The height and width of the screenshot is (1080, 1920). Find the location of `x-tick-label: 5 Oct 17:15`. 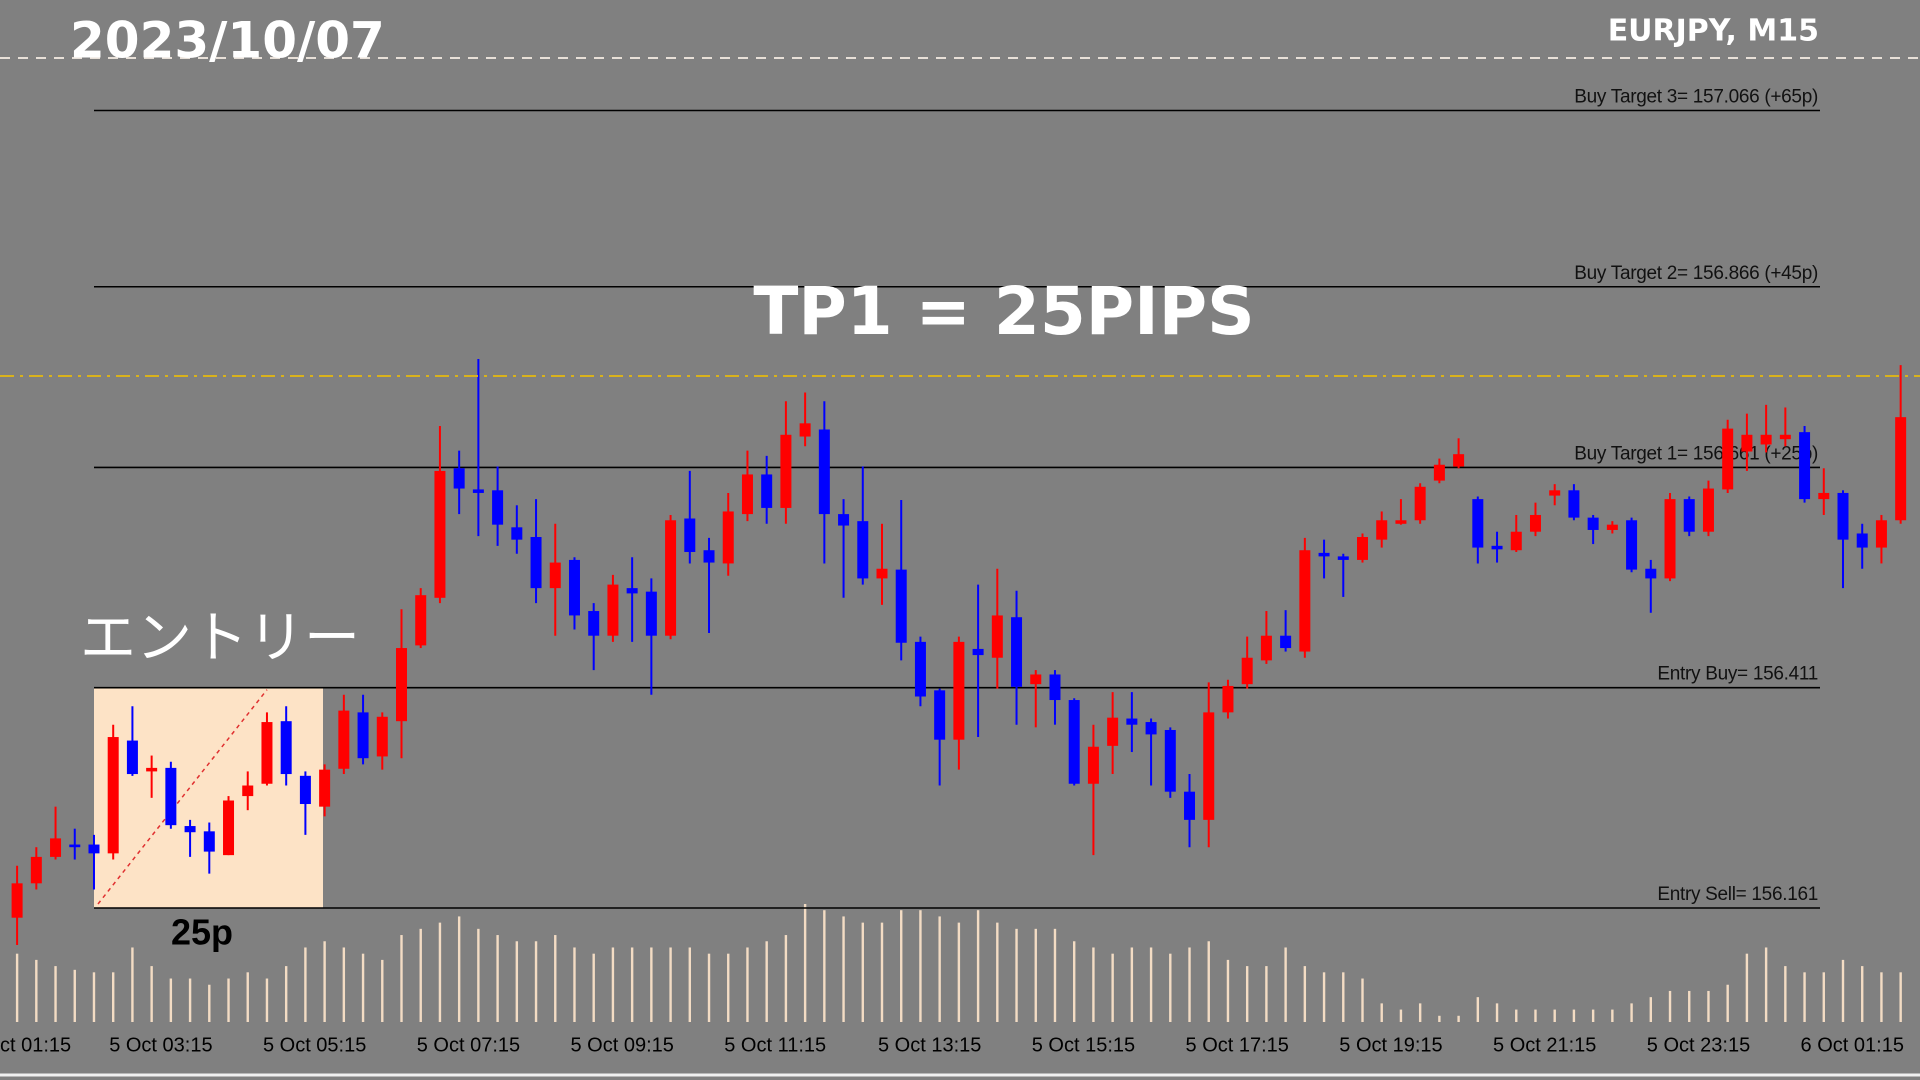

x-tick-label: 5 Oct 17:15 is located at coordinates (1237, 1045).